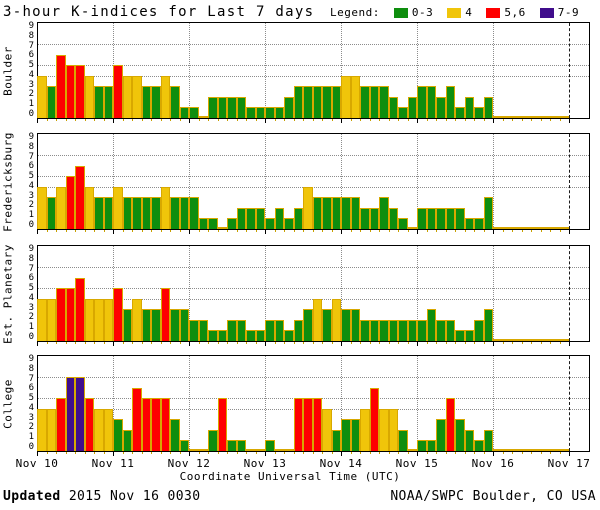 Image resolution: width=600 pixels, height=510 pixels. Describe the element at coordinates (290, 476) in the screenshot. I see `x-axis-label: Coordinate Universal Time (UTC)` at that location.